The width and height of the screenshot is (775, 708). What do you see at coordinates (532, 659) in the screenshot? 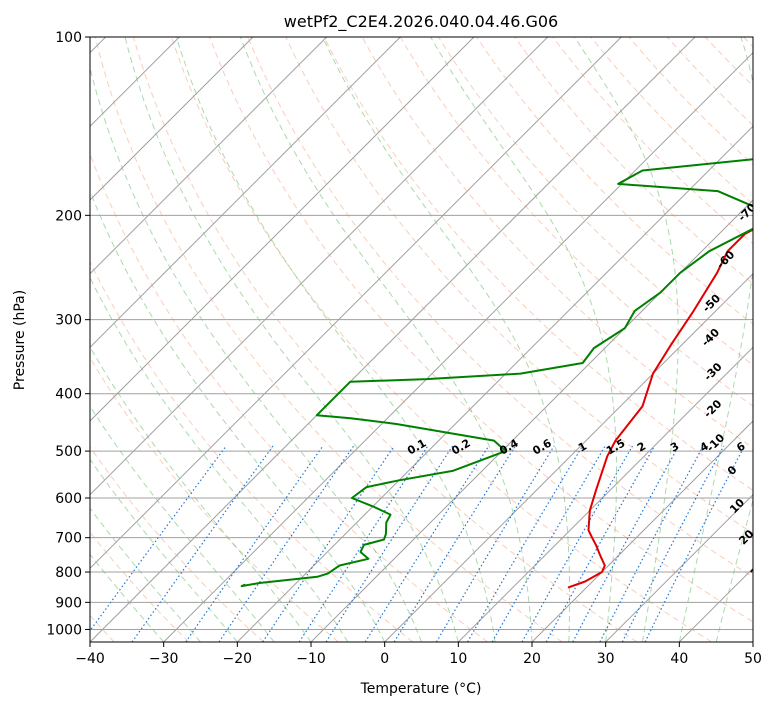
I see `x-tick-label-6: 20` at bounding box center [532, 659].